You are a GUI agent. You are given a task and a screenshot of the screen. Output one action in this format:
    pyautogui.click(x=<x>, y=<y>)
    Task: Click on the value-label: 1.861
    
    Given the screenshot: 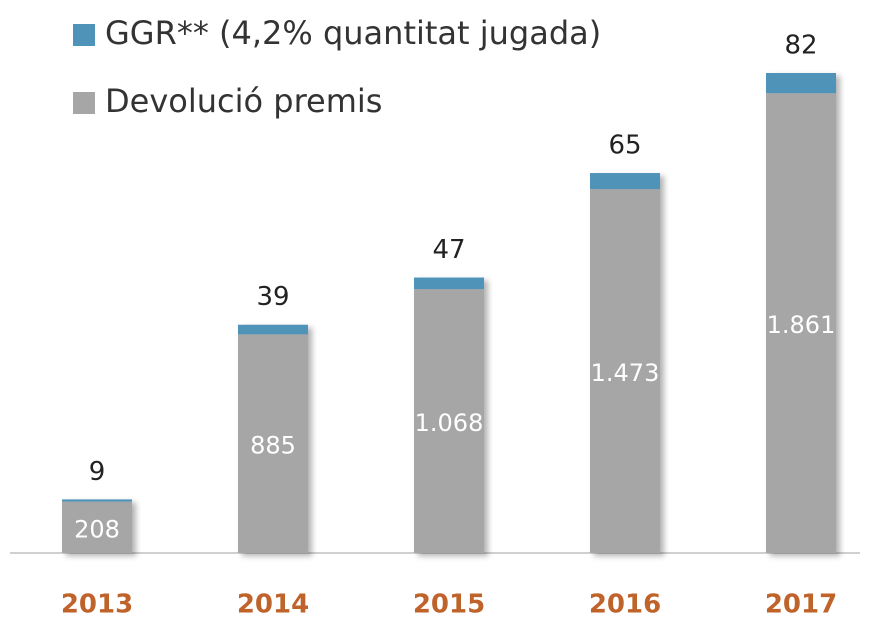 What is the action you would take?
    pyautogui.click(x=801, y=325)
    